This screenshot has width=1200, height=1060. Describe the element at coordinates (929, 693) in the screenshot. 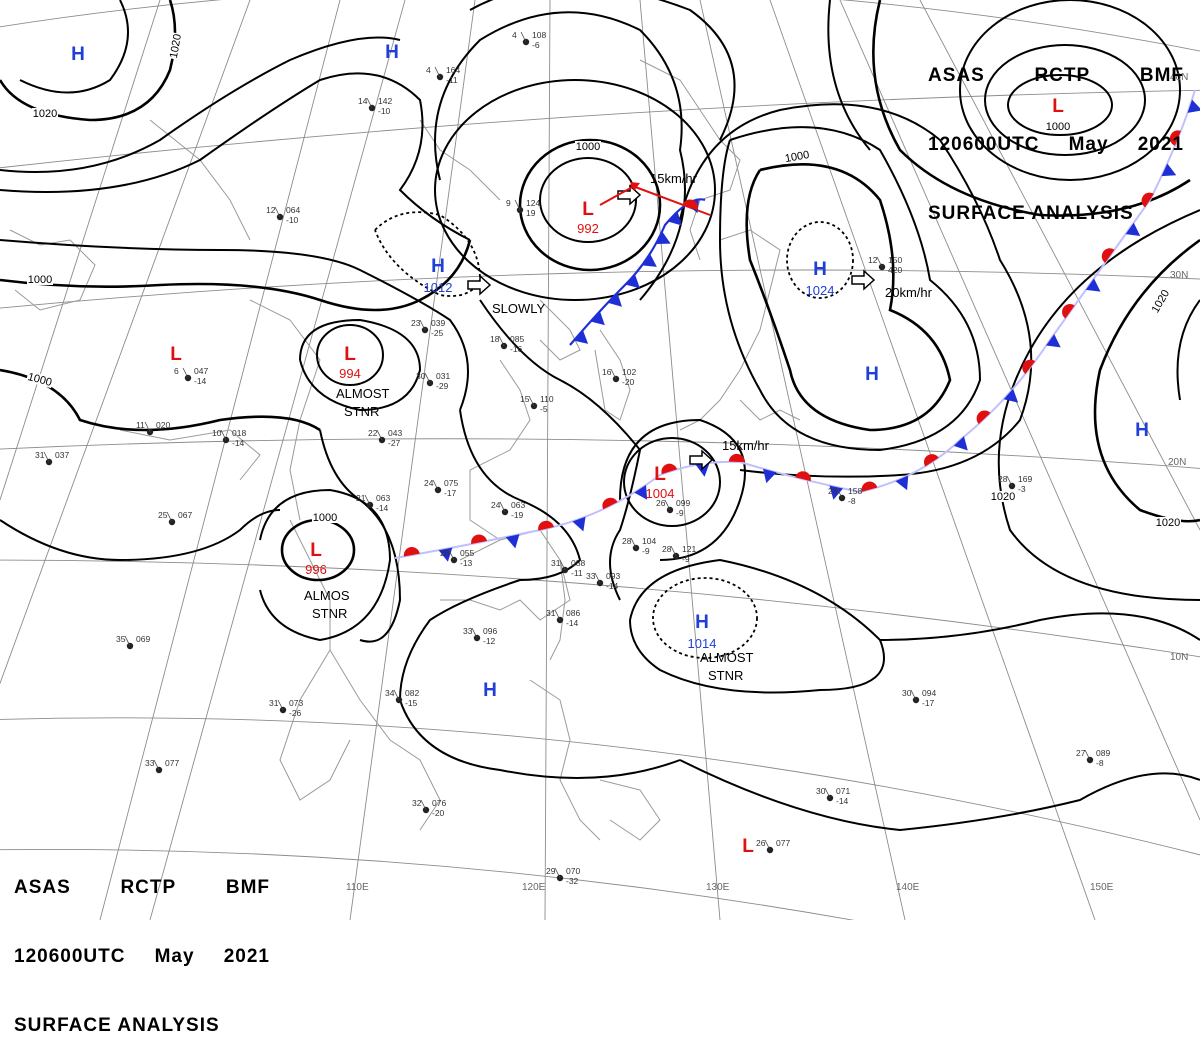

I see `station-pressure: 094` at that location.